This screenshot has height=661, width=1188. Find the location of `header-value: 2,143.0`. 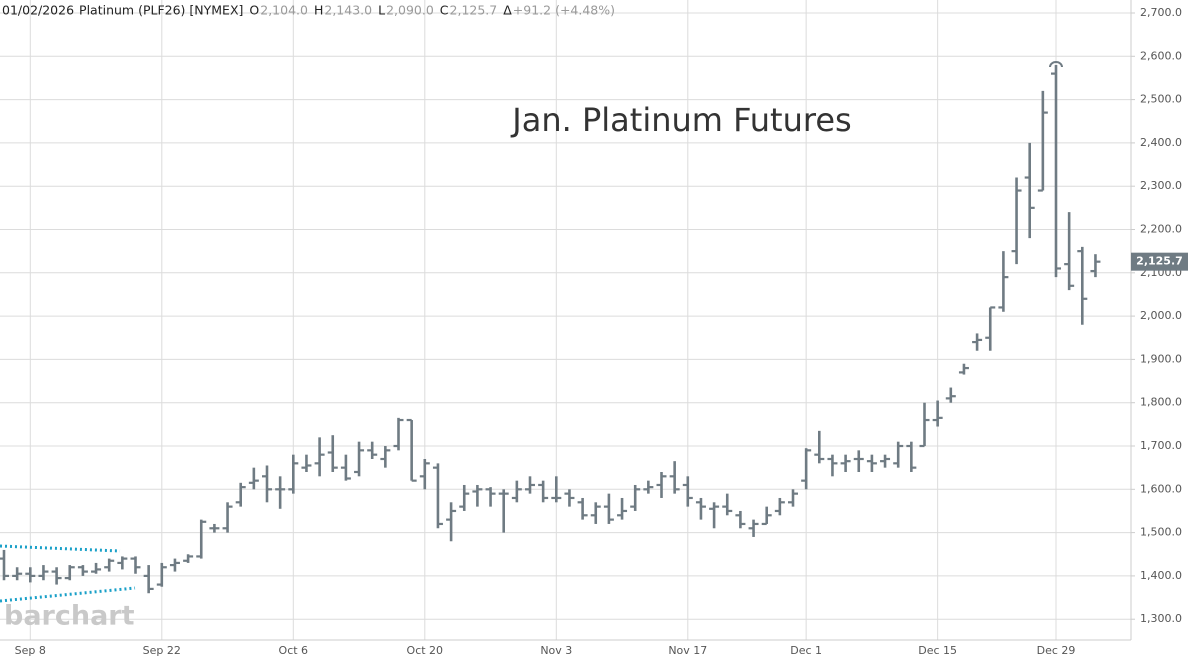

header-value: 2,143.0 is located at coordinates (348, 10).